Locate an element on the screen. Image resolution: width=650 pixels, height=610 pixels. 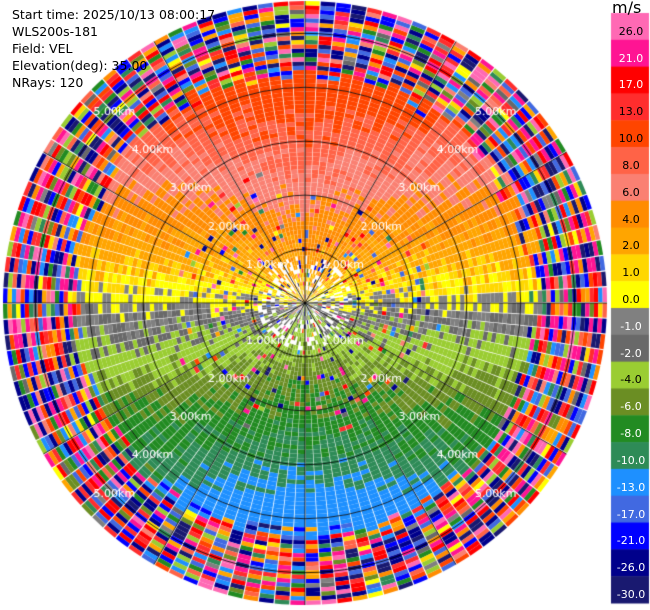
colorbar-unit: m/s is located at coordinates (627, 8).